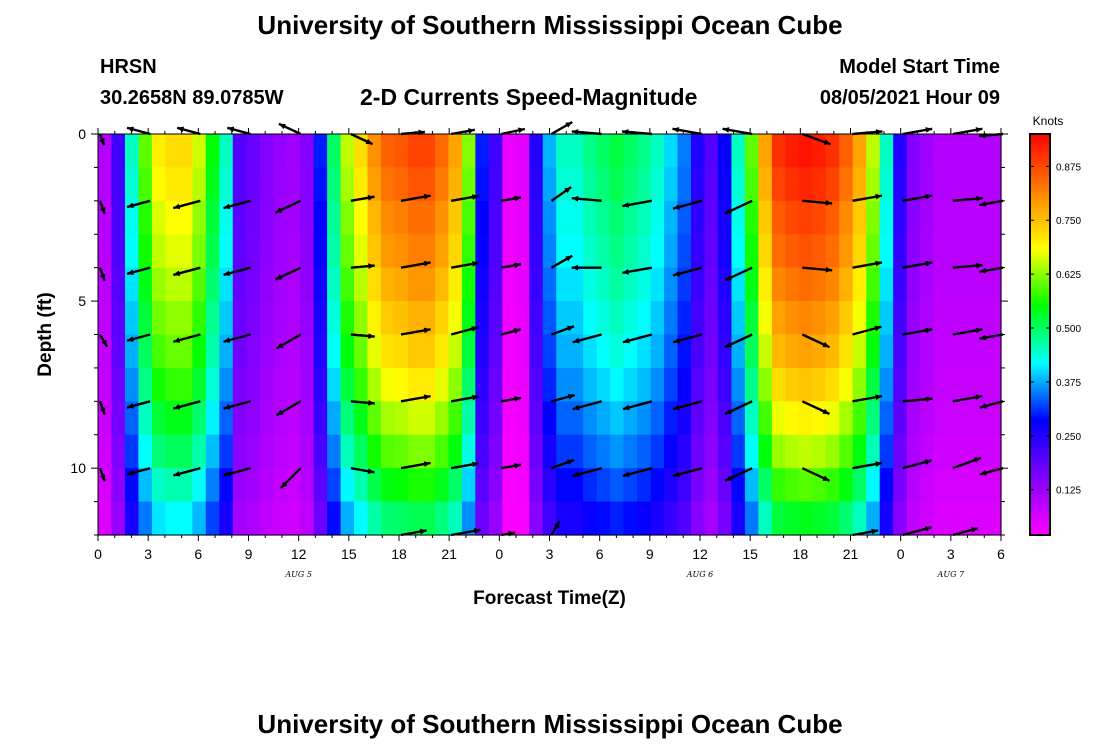 This screenshot has width=1100, height=750. What do you see at coordinates (750, 554) in the screenshot?
I see `x-tick-label: 15` at bounding box center [750, 554].